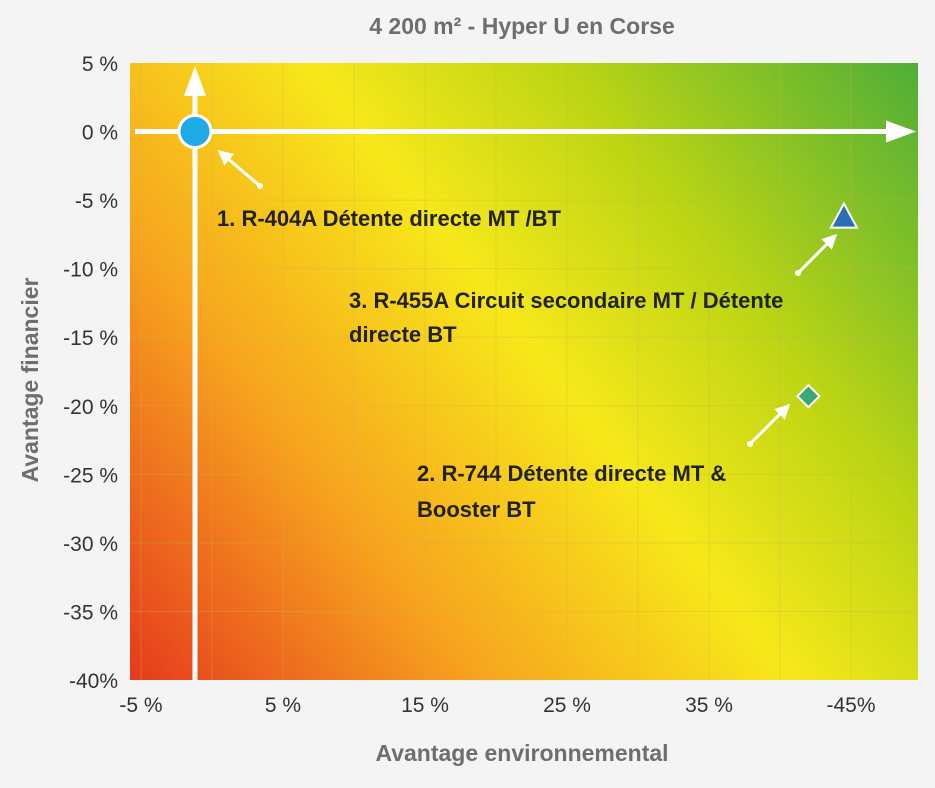  What do you see at coordinates (750, 444) in the screenshot?
I see `annotation-arrow-2-tail` at bounding box center [750, 444].